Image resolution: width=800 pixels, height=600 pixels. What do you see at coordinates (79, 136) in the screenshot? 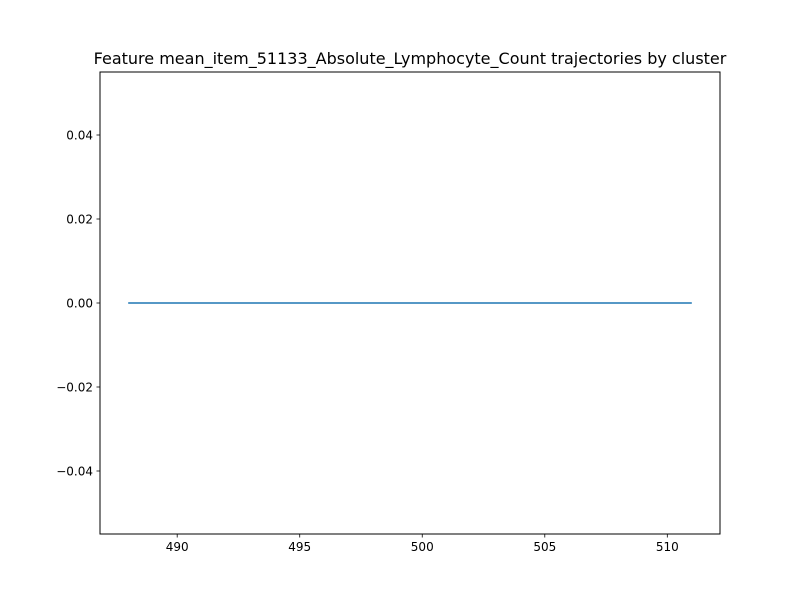
I see `y-tick-label: 0.04` at bounding box center [79, 136].